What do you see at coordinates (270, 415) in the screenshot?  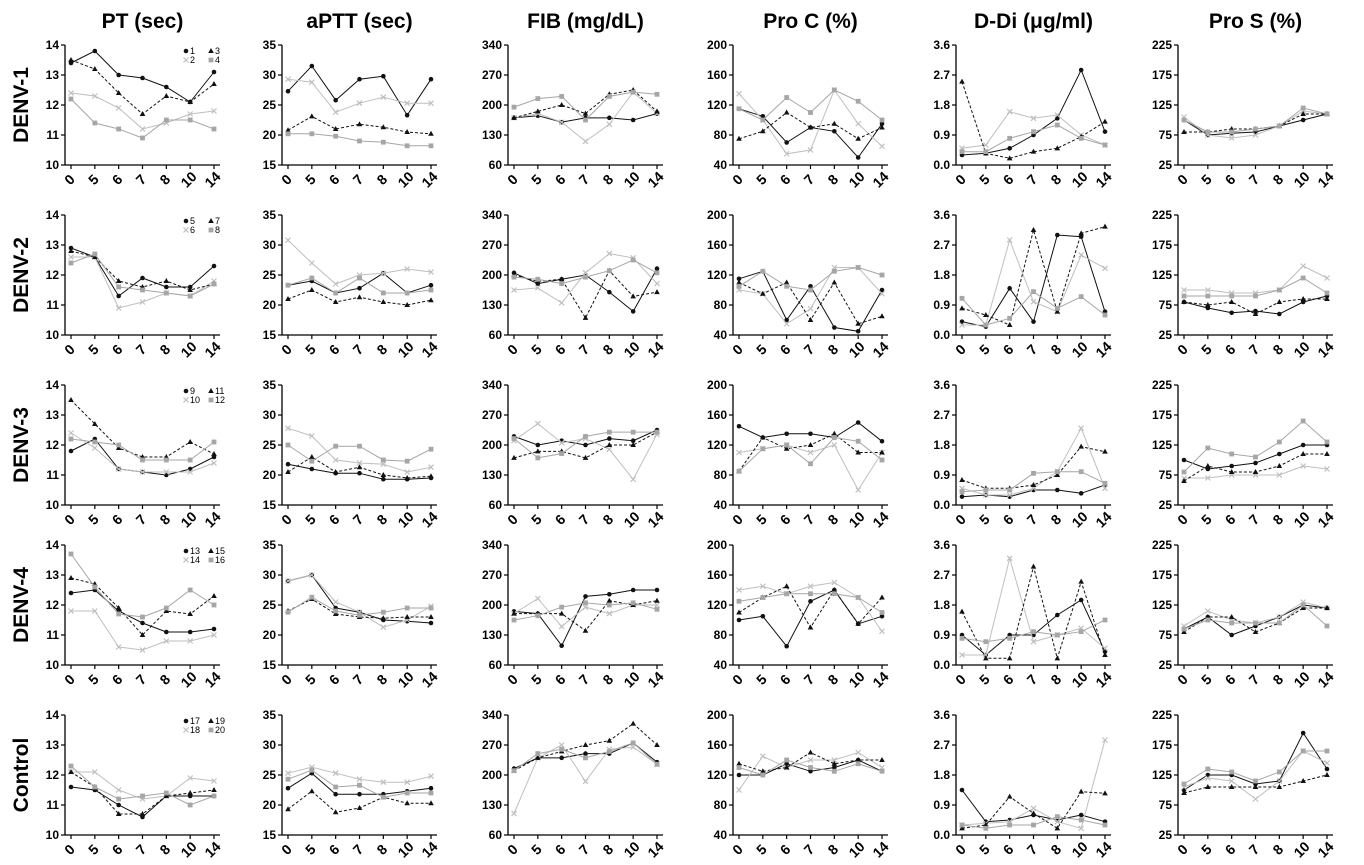 I see `y-tick-label: 30` at bounding box center [270, 415].